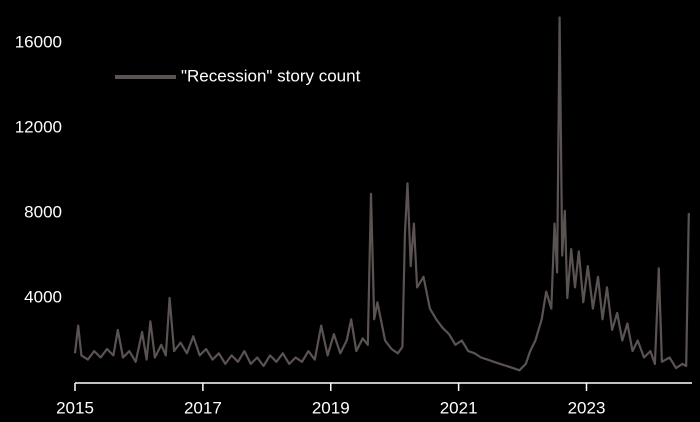 The width and height of the screenshot is (700, 422). Describe the element at coordinates (587, 407) in the screenshot. I see `x-tick-label: 2023` at that location.